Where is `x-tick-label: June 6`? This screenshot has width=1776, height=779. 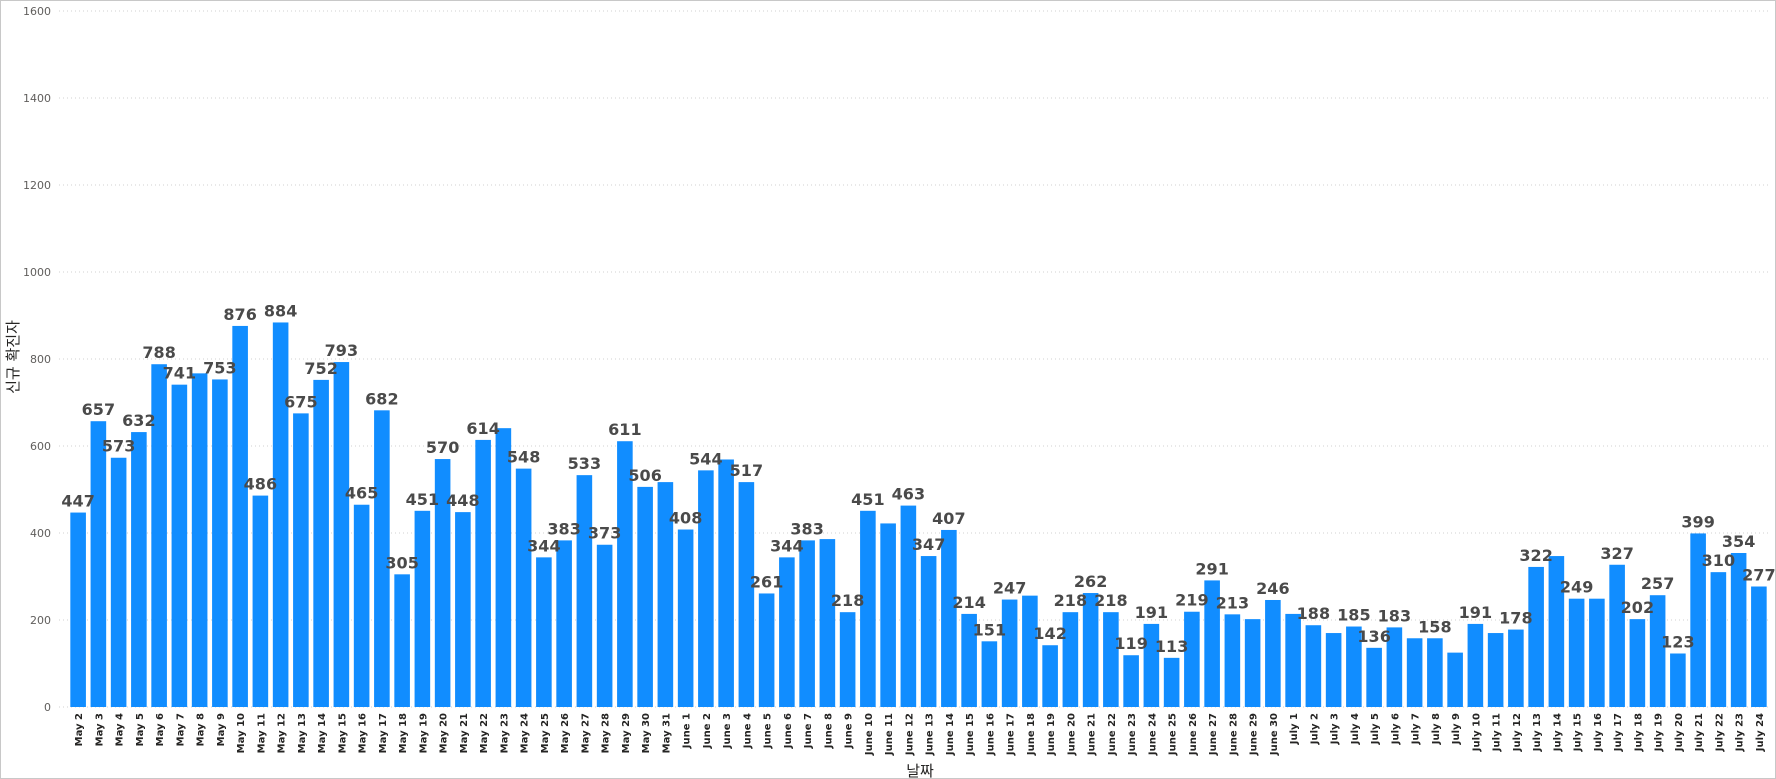 x-tick-label: June 6 is located at coordinates (788, 731).